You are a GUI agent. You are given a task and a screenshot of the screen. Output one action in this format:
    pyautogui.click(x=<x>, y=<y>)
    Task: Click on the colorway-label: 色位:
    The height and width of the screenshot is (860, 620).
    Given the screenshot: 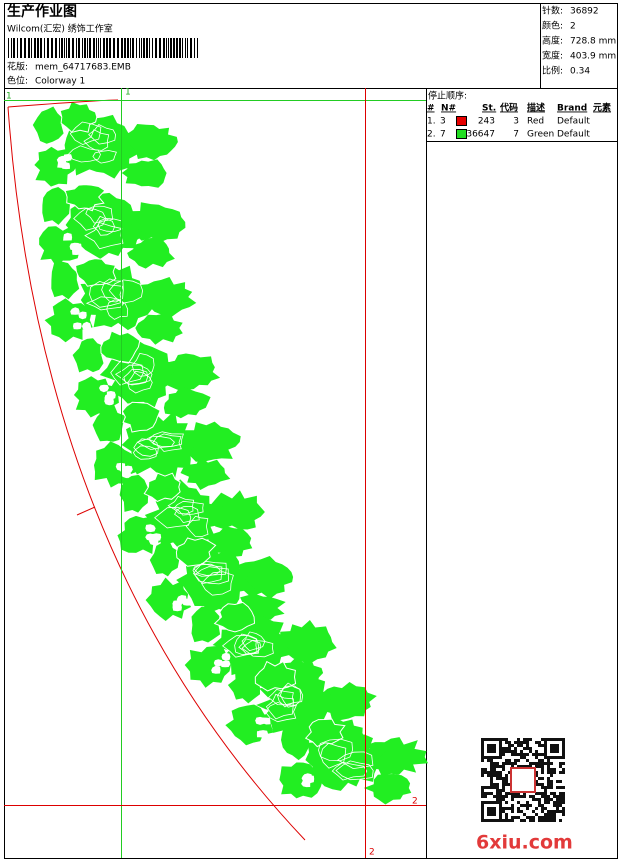 What is the action you would take?
    pyautogui.click(x=17, y=81)
    